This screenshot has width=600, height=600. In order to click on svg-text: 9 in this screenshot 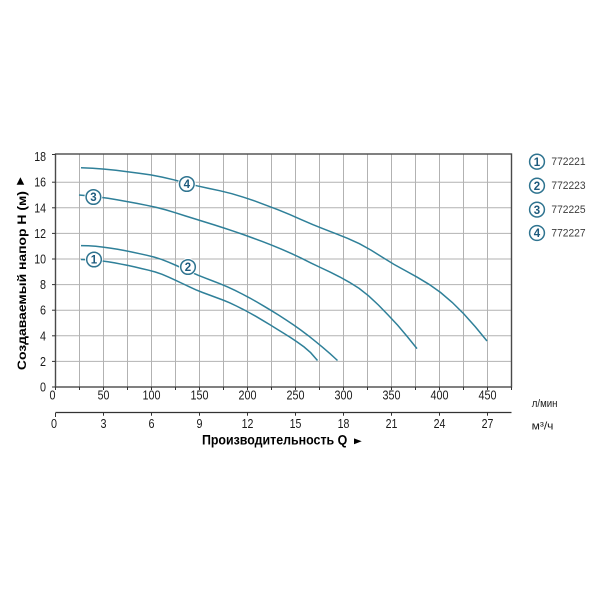, I will do `click(200, 424)`.